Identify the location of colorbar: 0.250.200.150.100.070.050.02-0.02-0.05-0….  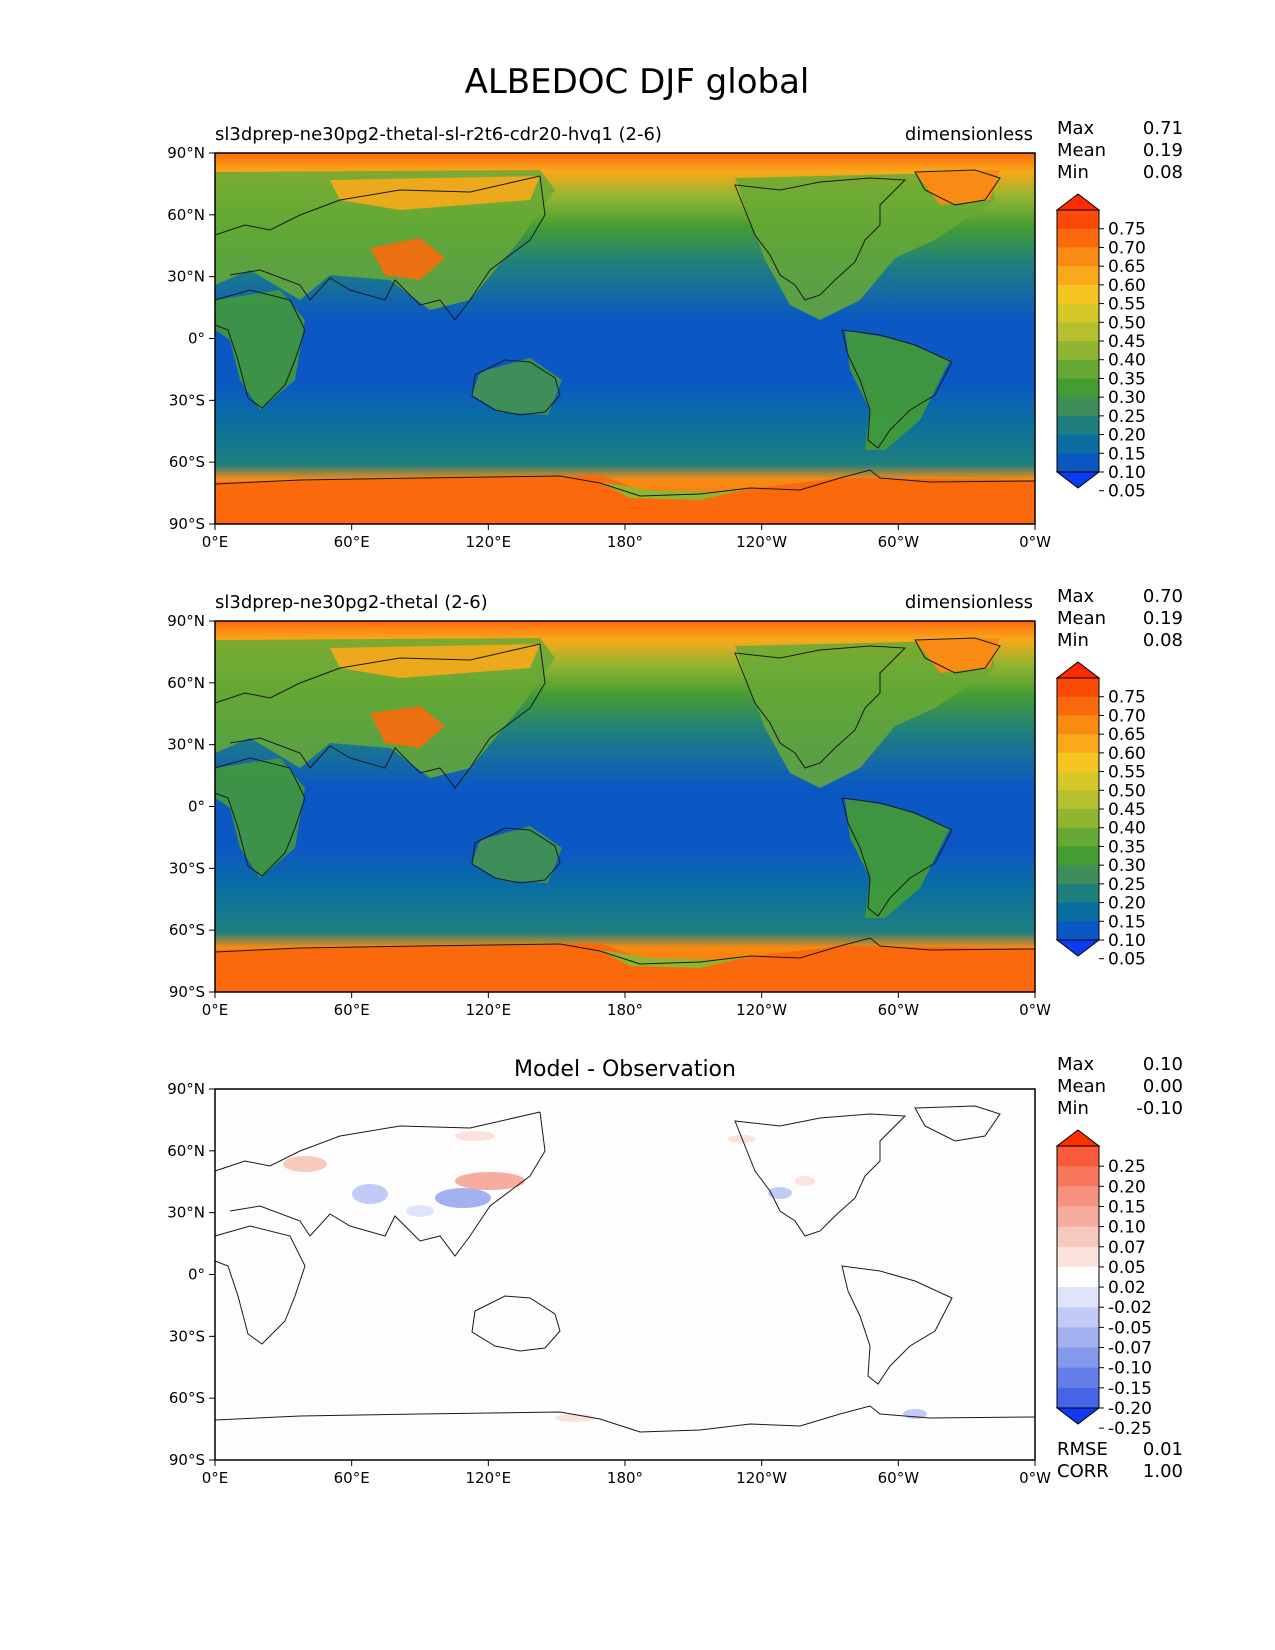
(1103, 1284).